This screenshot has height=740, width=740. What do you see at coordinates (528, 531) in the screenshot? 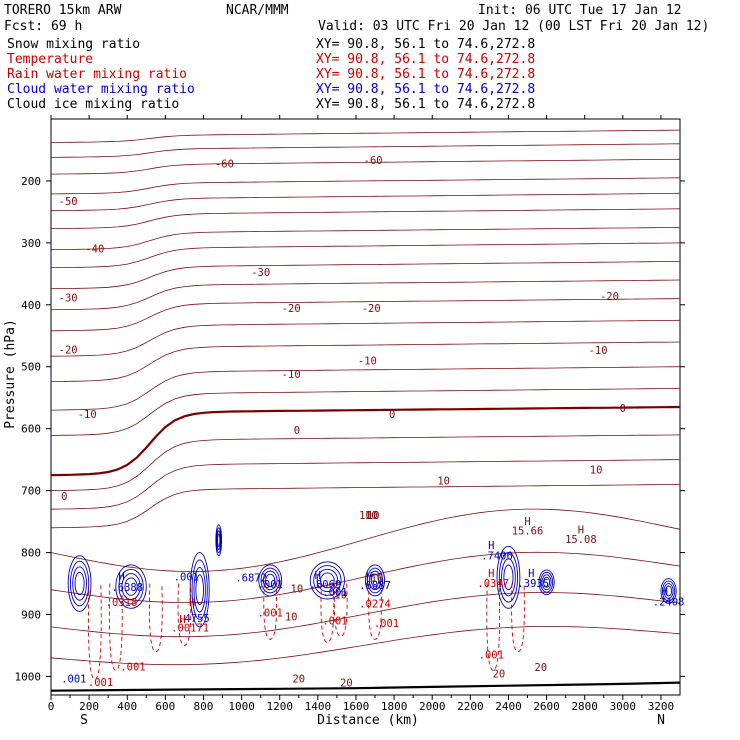
I see `maximum-label: 15.66` at bounding box center [528, 531].